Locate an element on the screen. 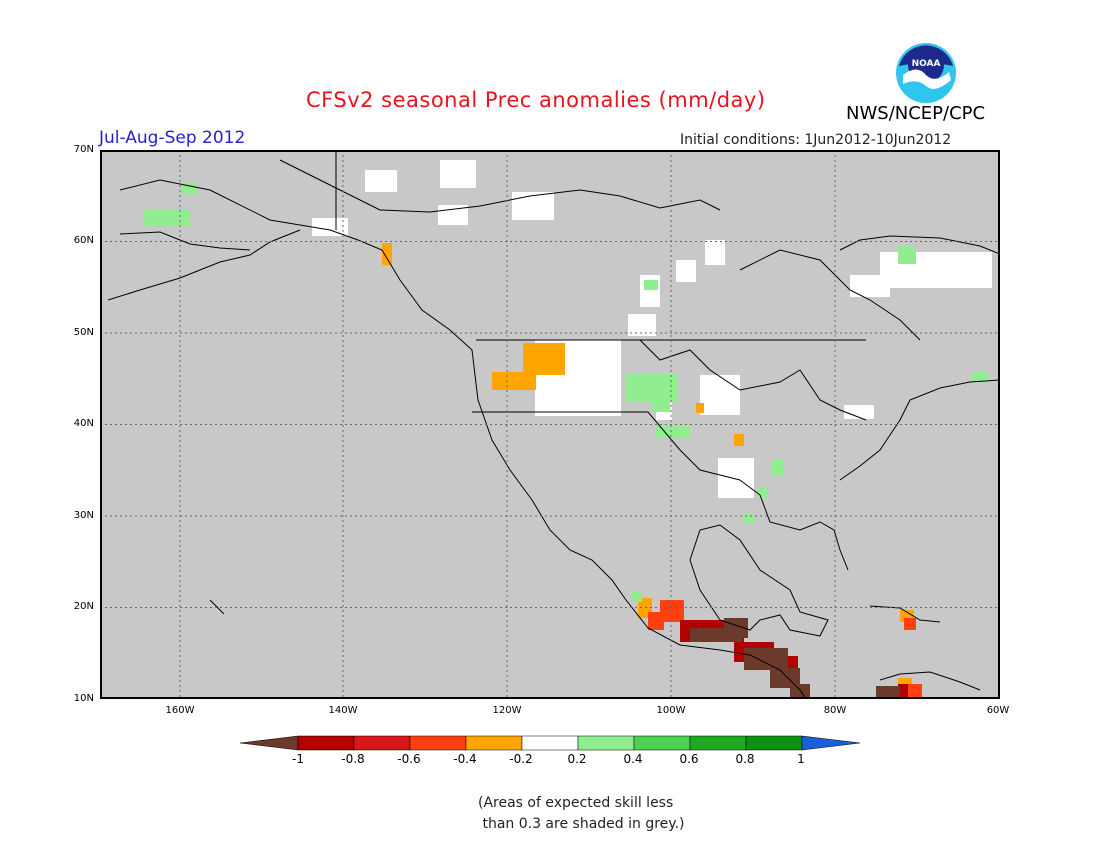 The height and width of the screenshot is (850, 1100). chart-title: CFSv2 seasonal Prec anomalies (mm/day) is located at coordinates (536, 100).